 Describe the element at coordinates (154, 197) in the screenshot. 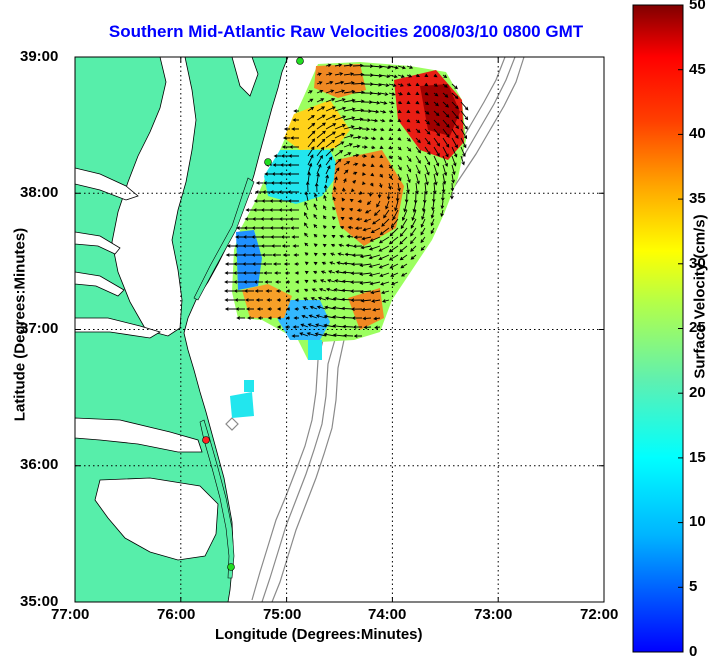

I see `chesapeake-bay` at that location.